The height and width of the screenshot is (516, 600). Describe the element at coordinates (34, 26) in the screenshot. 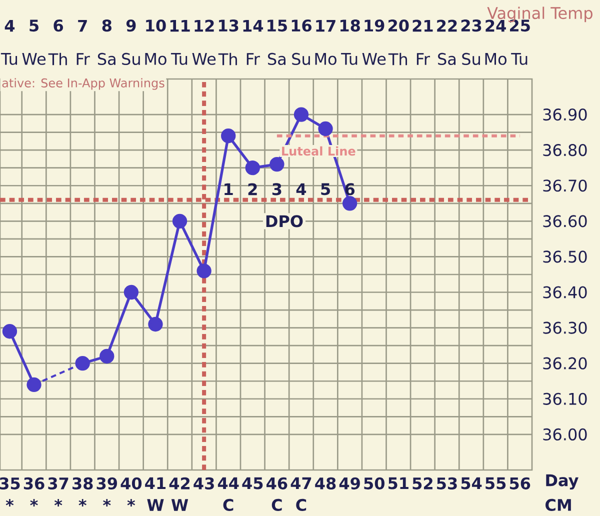

I see `x2-tick-label: 5` at that location.